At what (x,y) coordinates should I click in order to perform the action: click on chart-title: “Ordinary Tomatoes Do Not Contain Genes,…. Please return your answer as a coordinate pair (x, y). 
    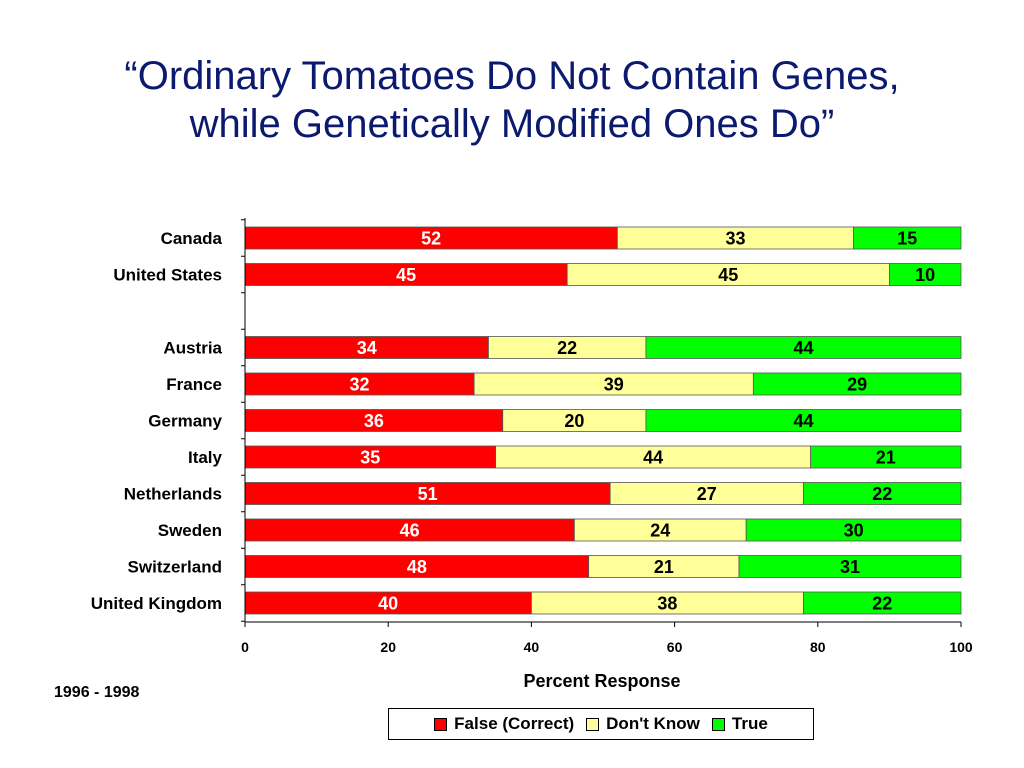
    Looking at the image, I should click on (512, 100).